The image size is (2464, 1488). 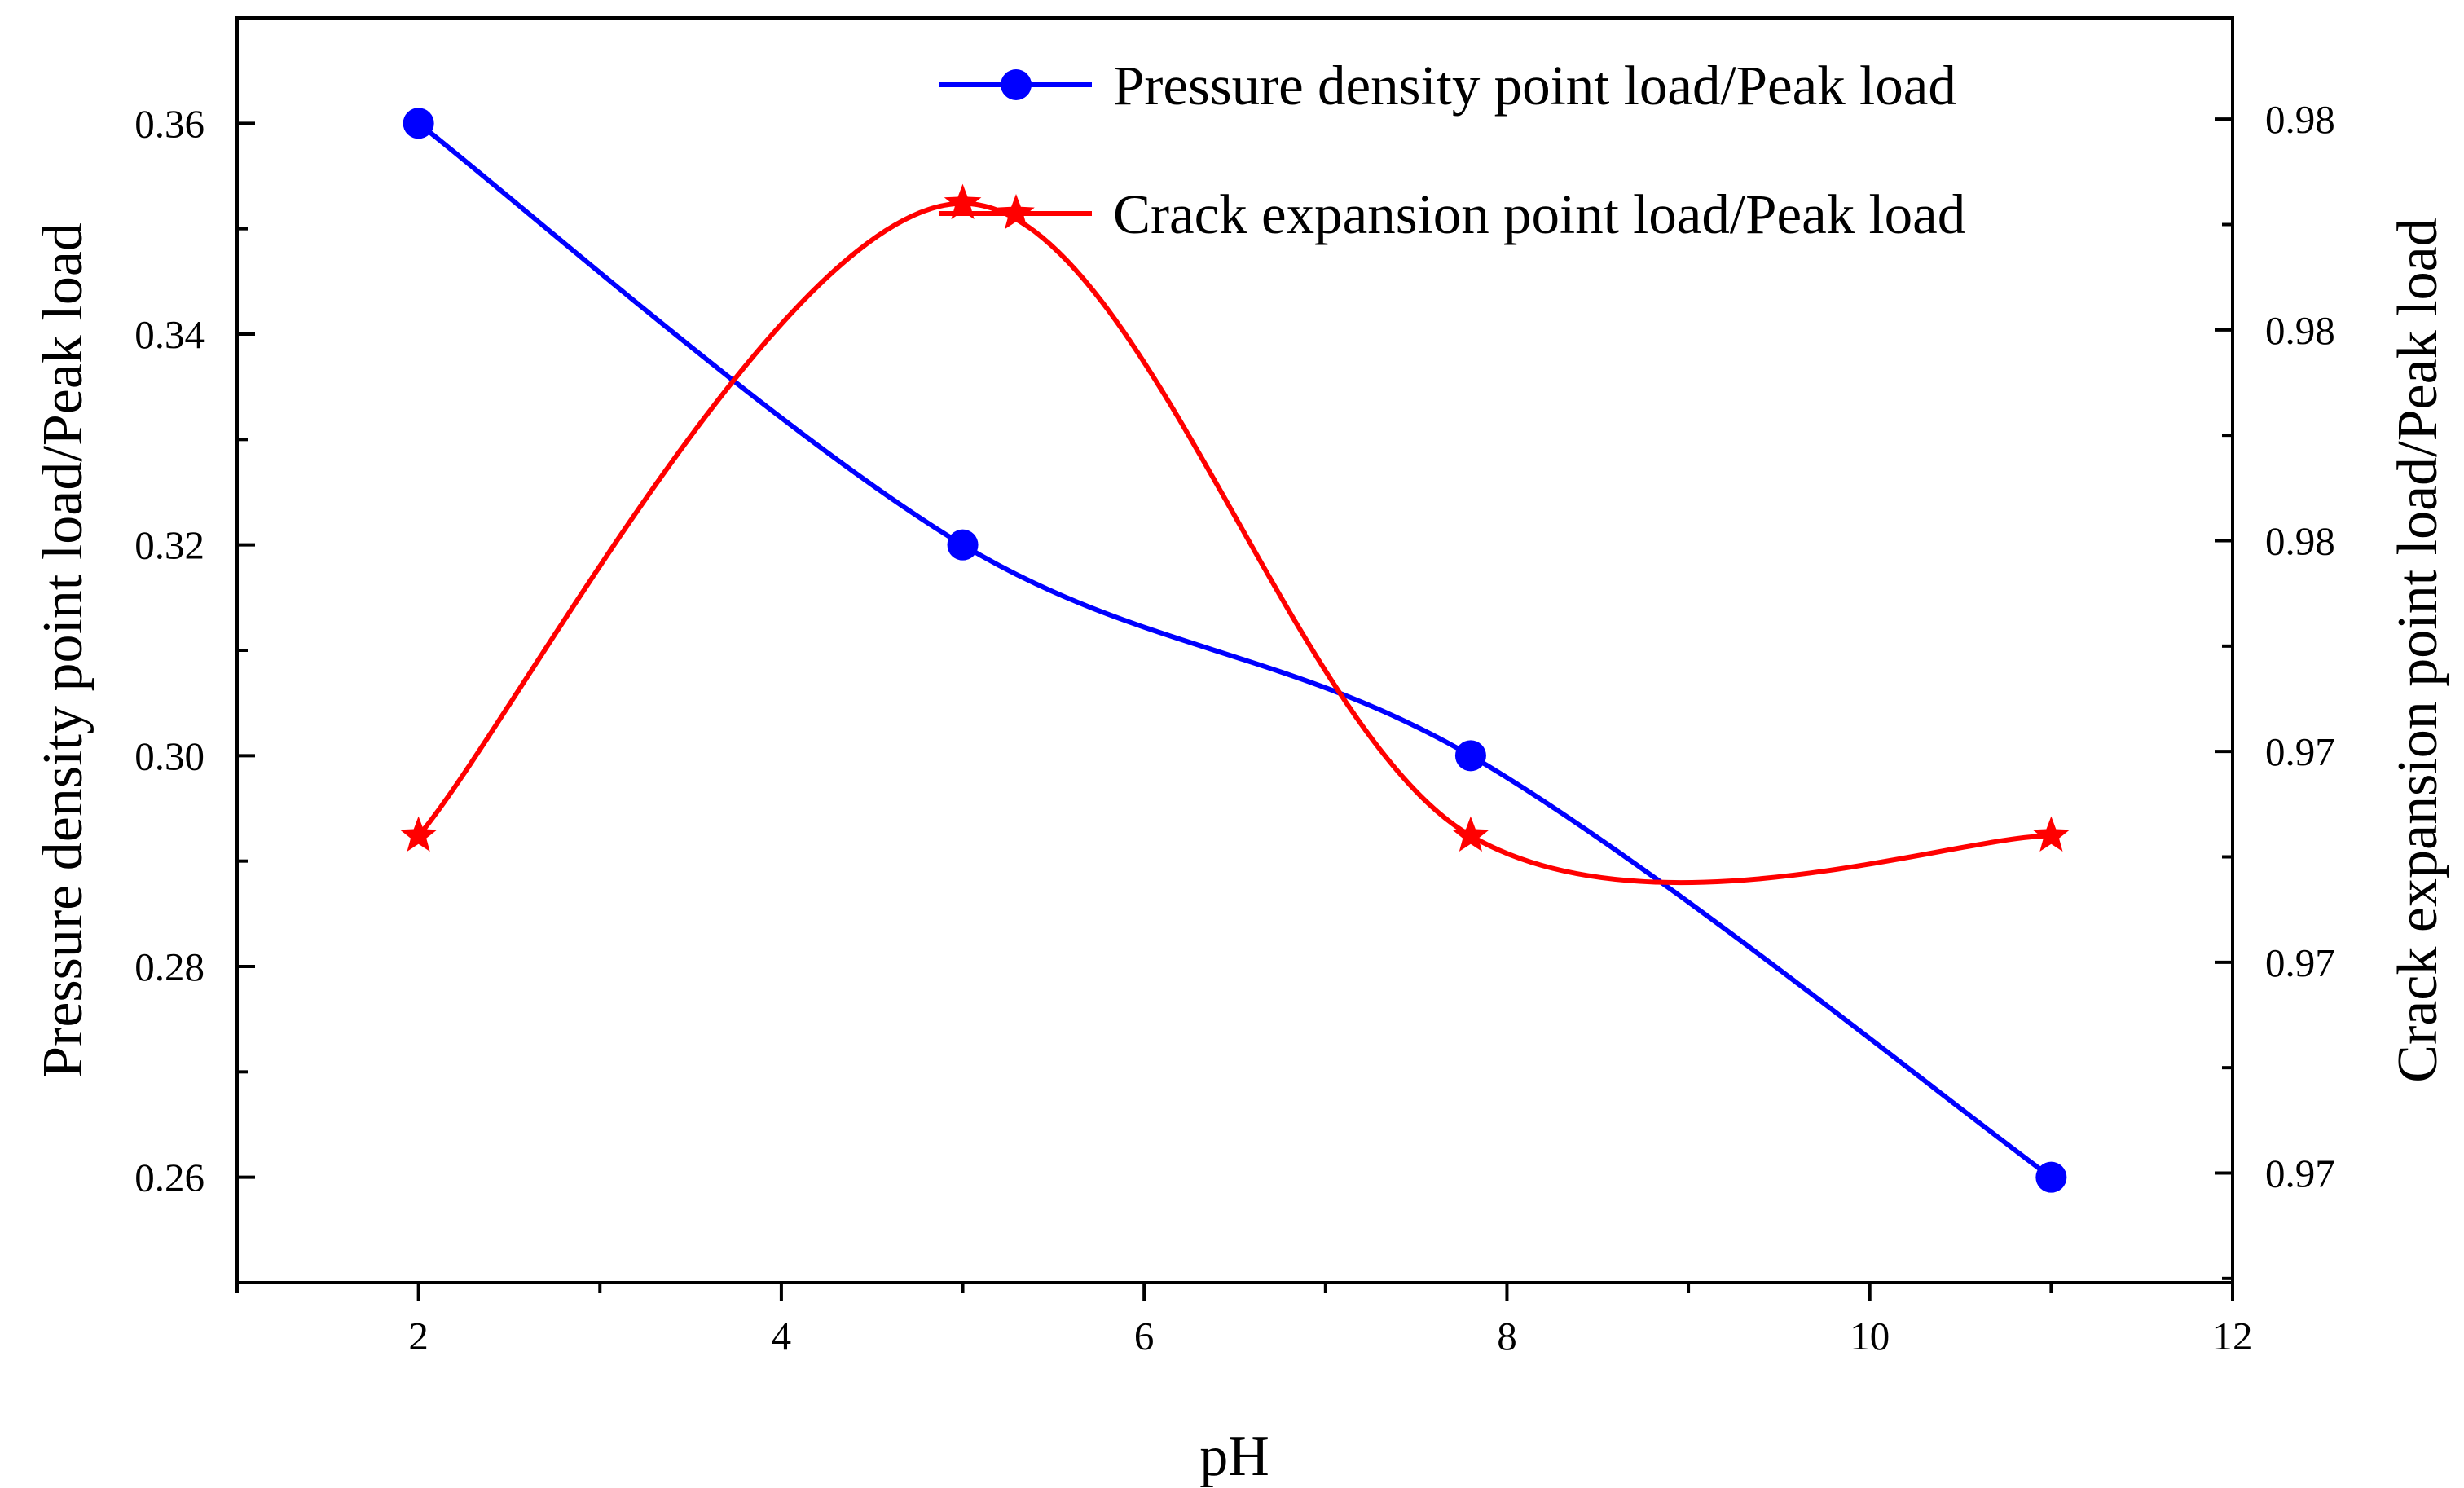 What do you see at coordinates (169, 966) in the screenshot?
I see `left-y-tick-label: 0.28` at bounding box center [169, 966].